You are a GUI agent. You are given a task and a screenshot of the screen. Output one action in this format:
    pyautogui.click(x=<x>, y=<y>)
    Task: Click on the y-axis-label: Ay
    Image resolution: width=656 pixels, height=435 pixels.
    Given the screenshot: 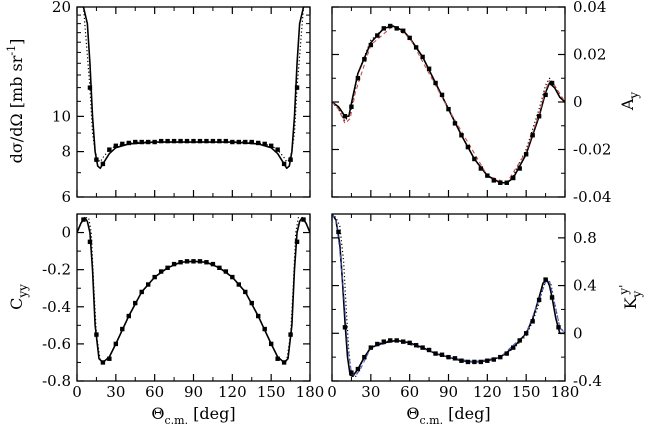 What is the action you would take?
    pyautogui.click(x=629, y=102)
    